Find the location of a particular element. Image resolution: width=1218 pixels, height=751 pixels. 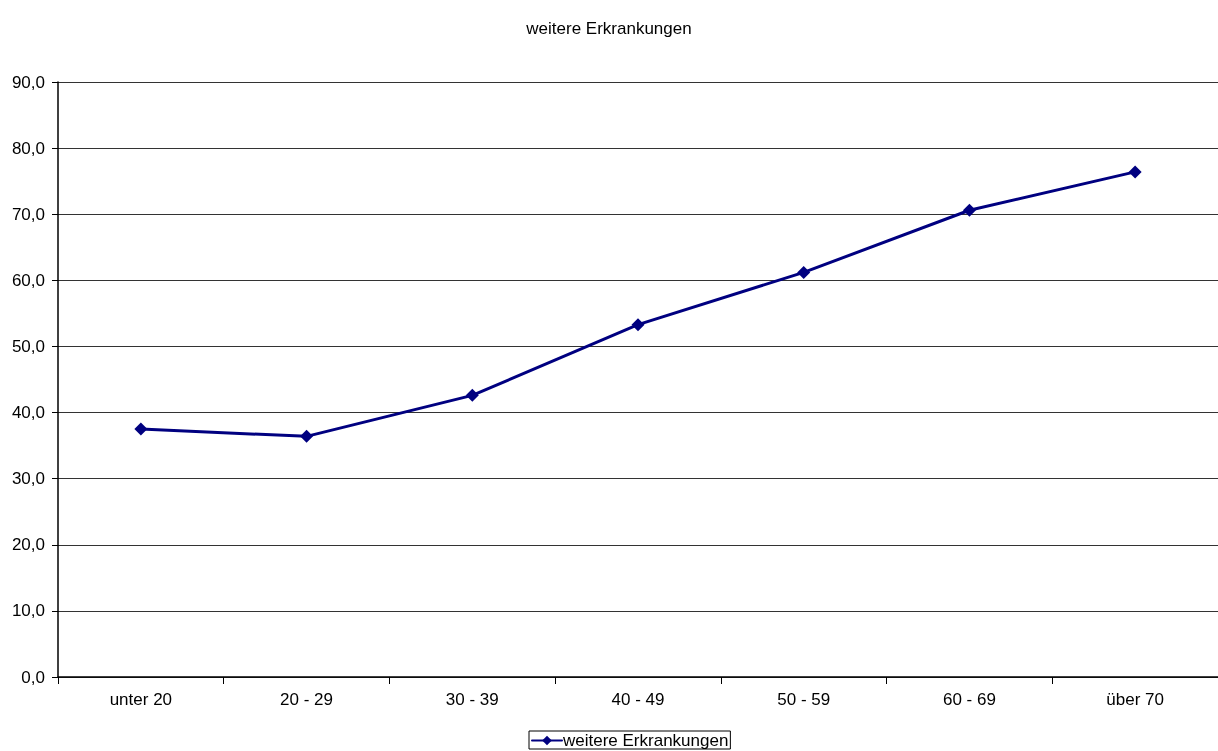

x-tick-label: 50 - 59 is located at coordinates (804, 699).